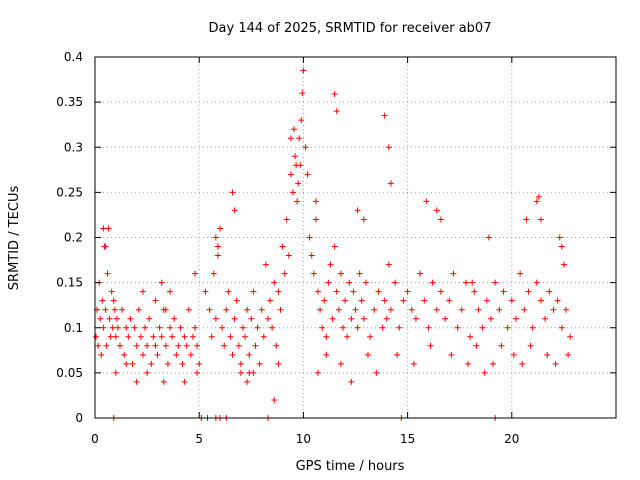  I want to click on y-tick-label: 0.4, so click(73, 57).